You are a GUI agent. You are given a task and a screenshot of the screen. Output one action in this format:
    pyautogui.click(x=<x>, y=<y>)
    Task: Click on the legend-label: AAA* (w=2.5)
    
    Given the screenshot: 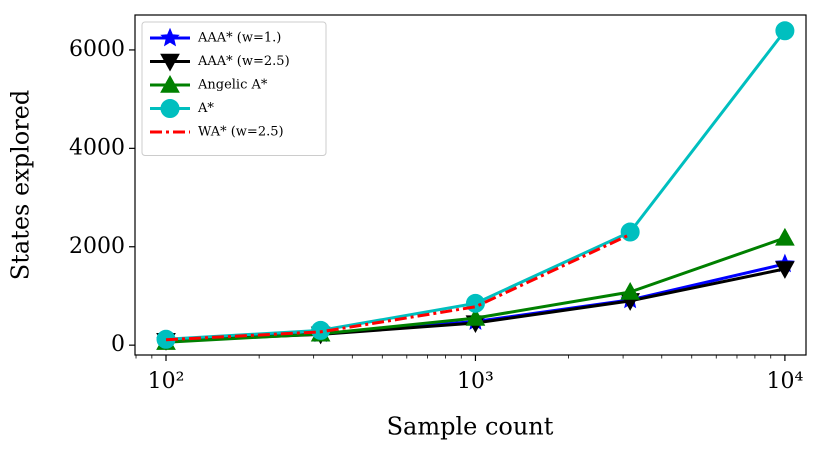 What is the action you would take?
    pyautogui.click(x=243, y=61)
    